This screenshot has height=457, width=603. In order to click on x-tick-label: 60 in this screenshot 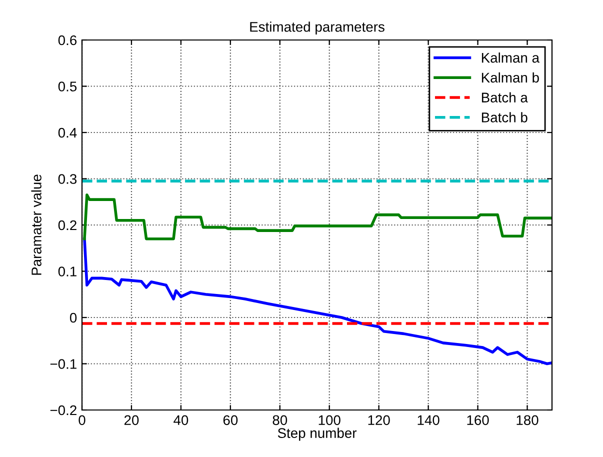, I will do `click(230, 420)`.